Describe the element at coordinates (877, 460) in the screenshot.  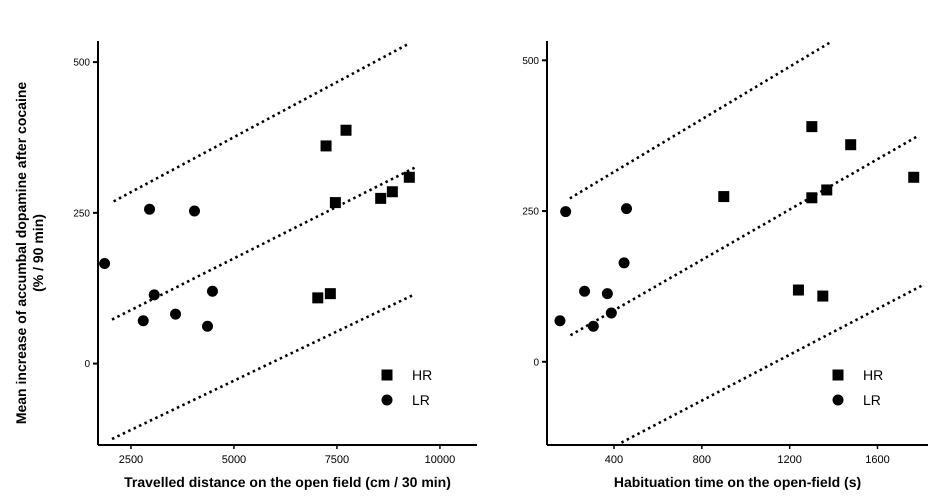
I see `x-tick-label: 1600` at that location.